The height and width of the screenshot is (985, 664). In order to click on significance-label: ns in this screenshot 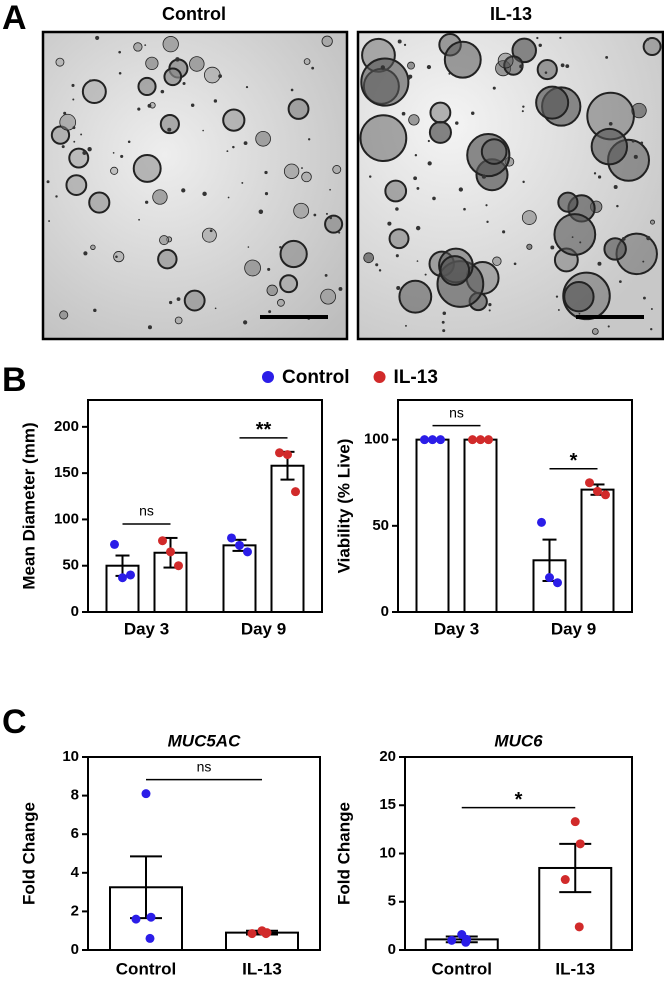, I will do `click(146, 511)`.